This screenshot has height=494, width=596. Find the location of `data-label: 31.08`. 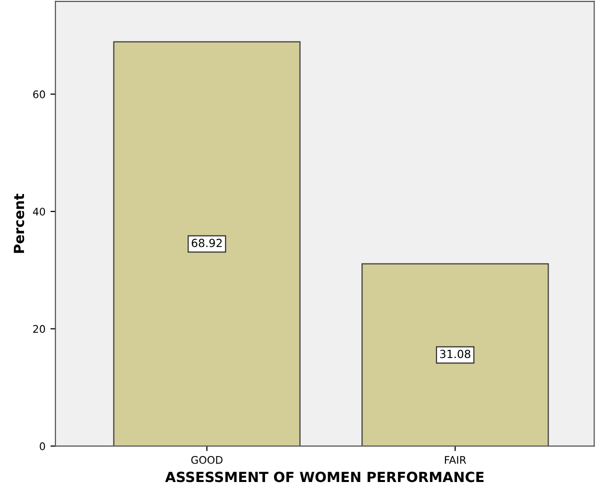

data-label: 31.08 is located at coordinates (455, 354).